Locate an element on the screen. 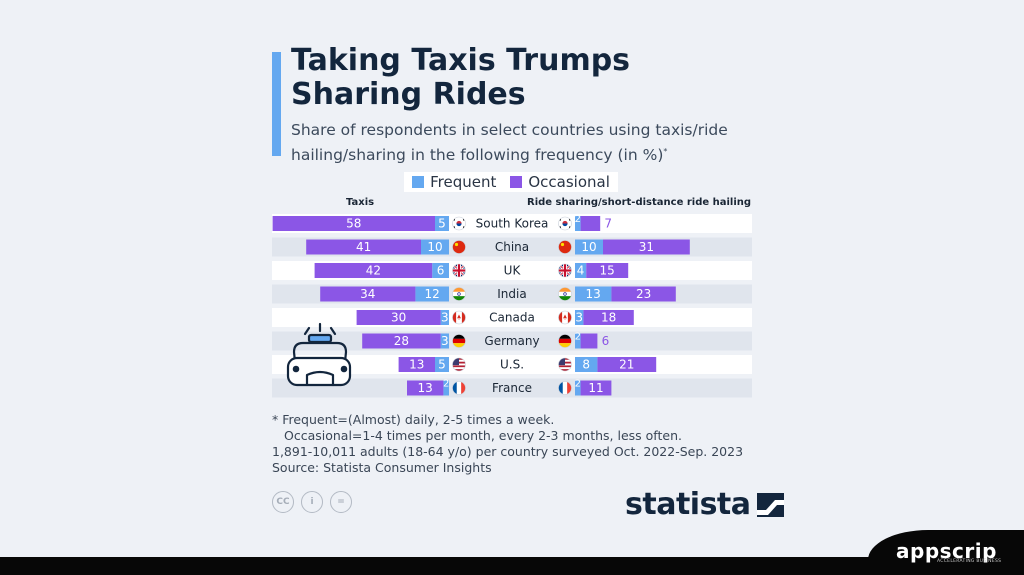  uk-flag-icon-right is located at coordinates (565, 270).